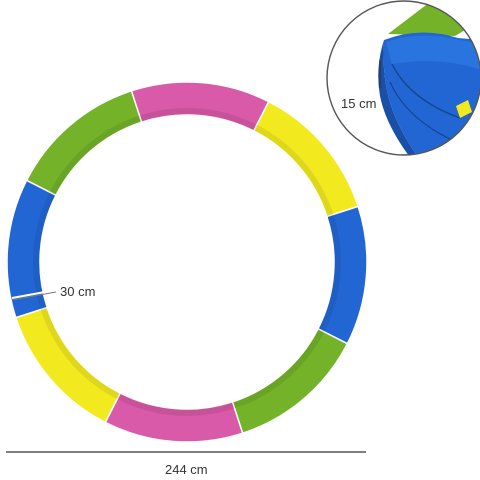 The height and width of the screenshot is (480, 480). What do you see at coordinates (403, 78) in the screenshot?
I see `thickness-detail-inset` at bounding box center [403, 78].